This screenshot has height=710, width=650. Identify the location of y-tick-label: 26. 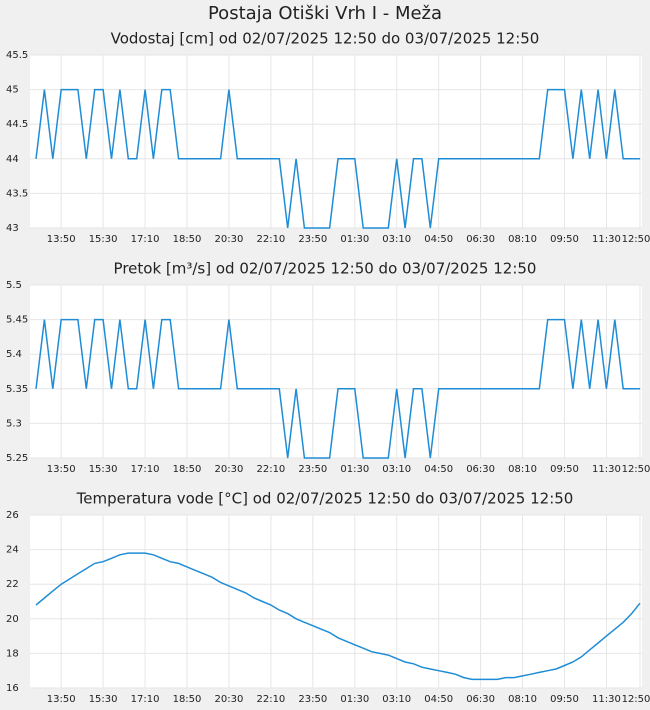
(12, 515).